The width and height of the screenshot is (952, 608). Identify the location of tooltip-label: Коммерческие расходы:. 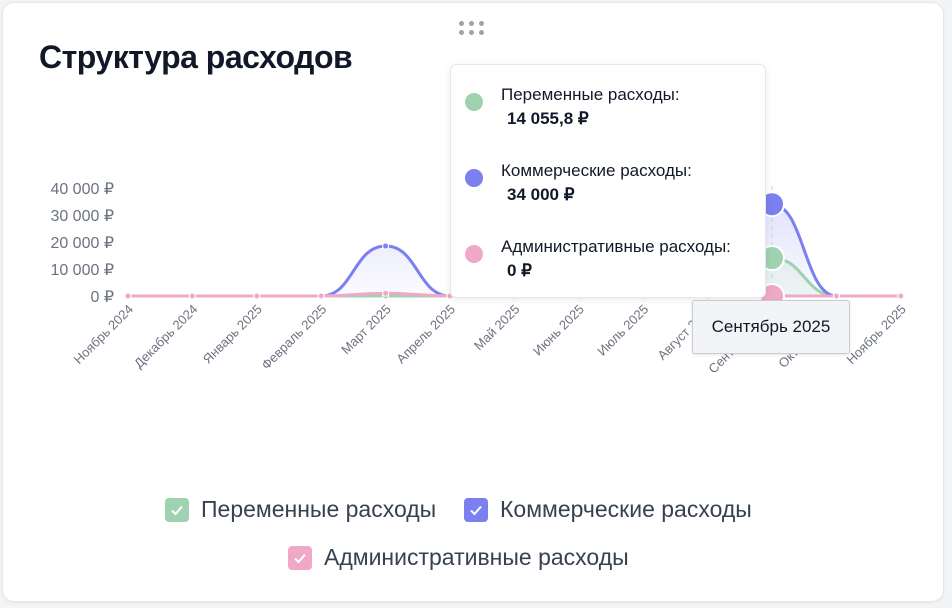
(596, 170).